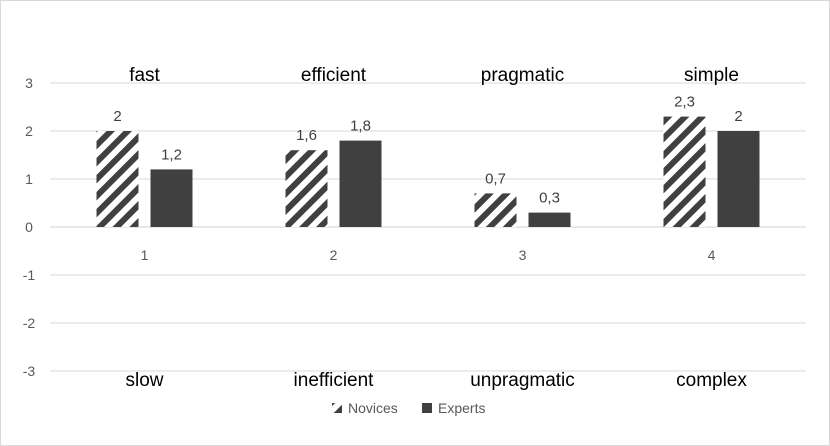 This screenshot has width=830, height=446. I want to click on y-tick-label: -1, so click(29, 275).